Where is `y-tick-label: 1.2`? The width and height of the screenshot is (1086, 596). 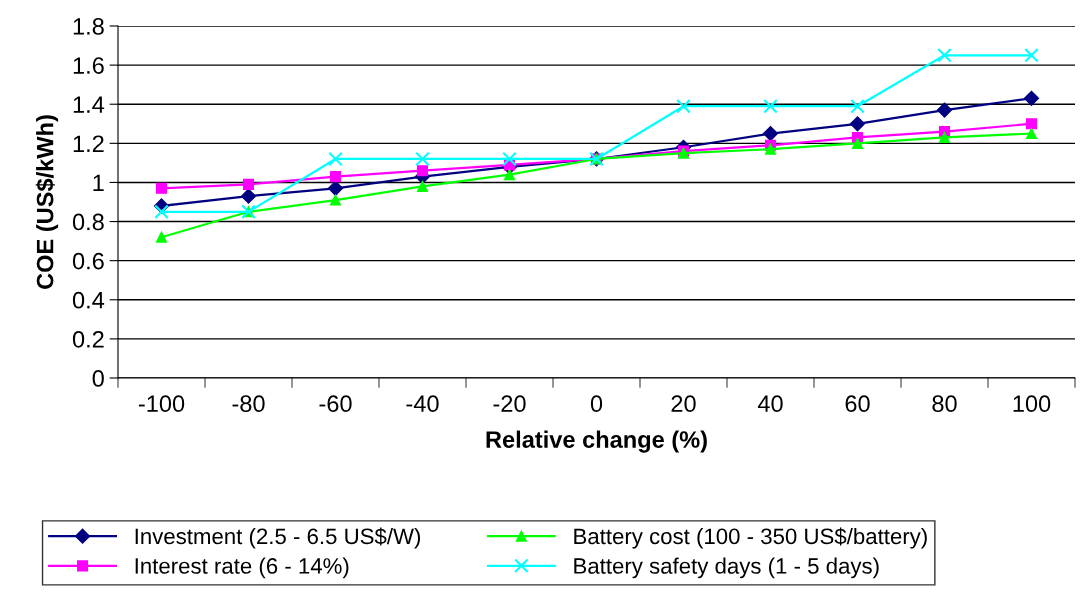 y-tick-label: 1.2 is located at coordinates (88, 143).